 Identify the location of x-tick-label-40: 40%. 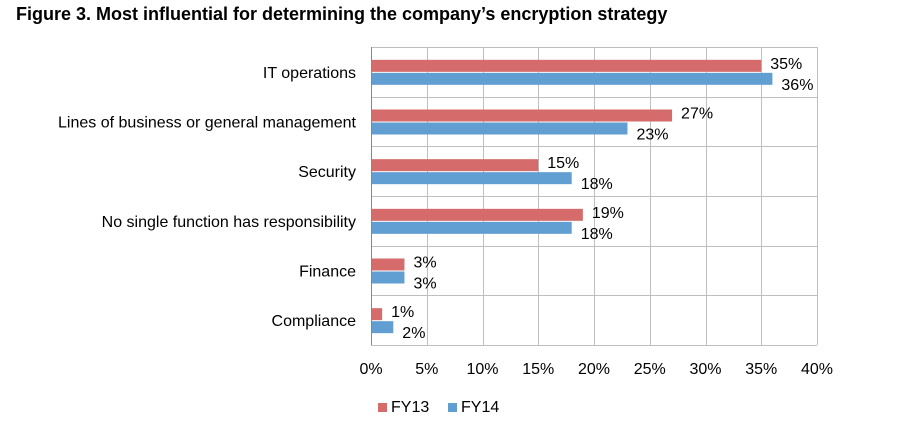
(817, 369).